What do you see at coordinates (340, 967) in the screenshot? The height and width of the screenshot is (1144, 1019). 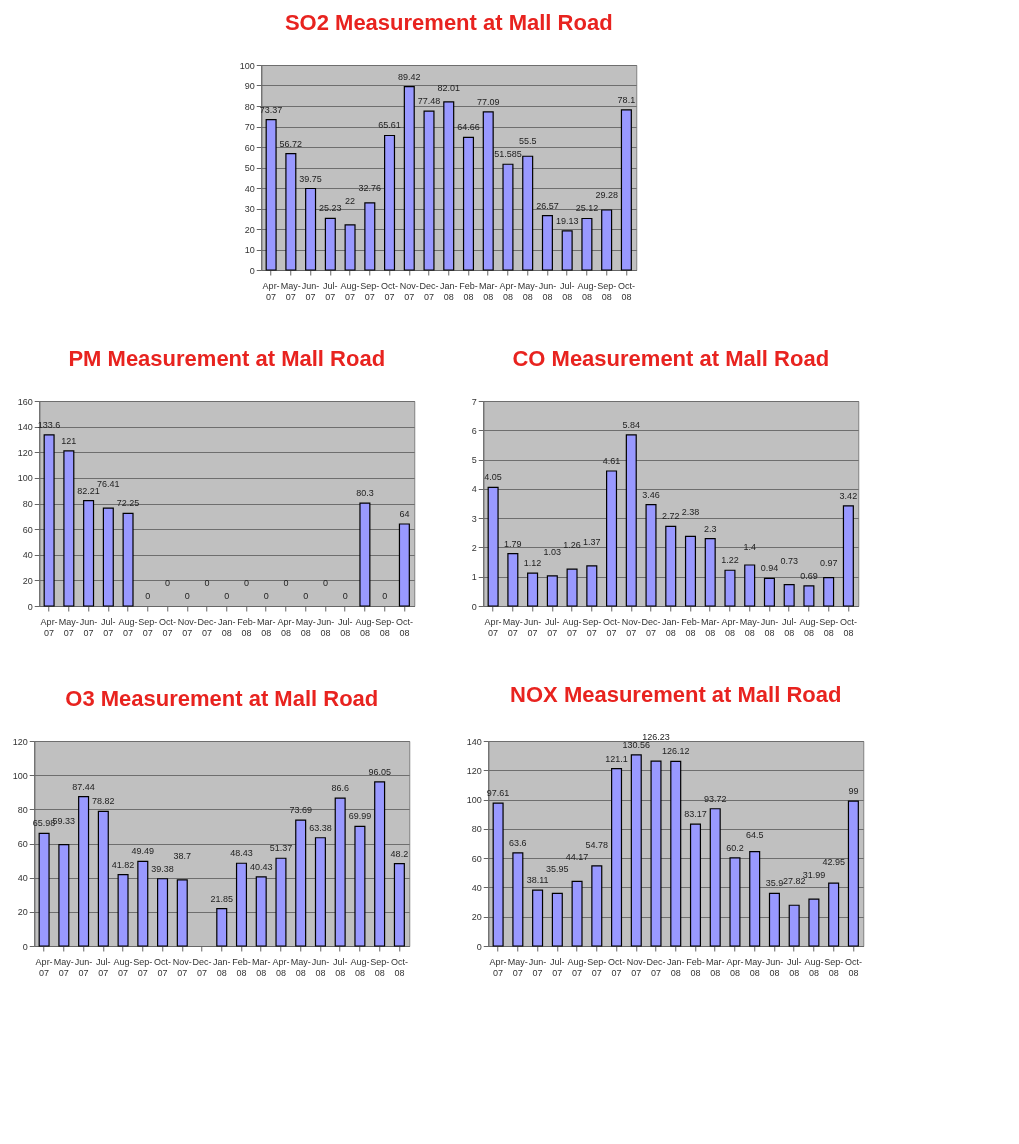 I see `x-tick-label: Jul-08` at bounding box center [340, 967].